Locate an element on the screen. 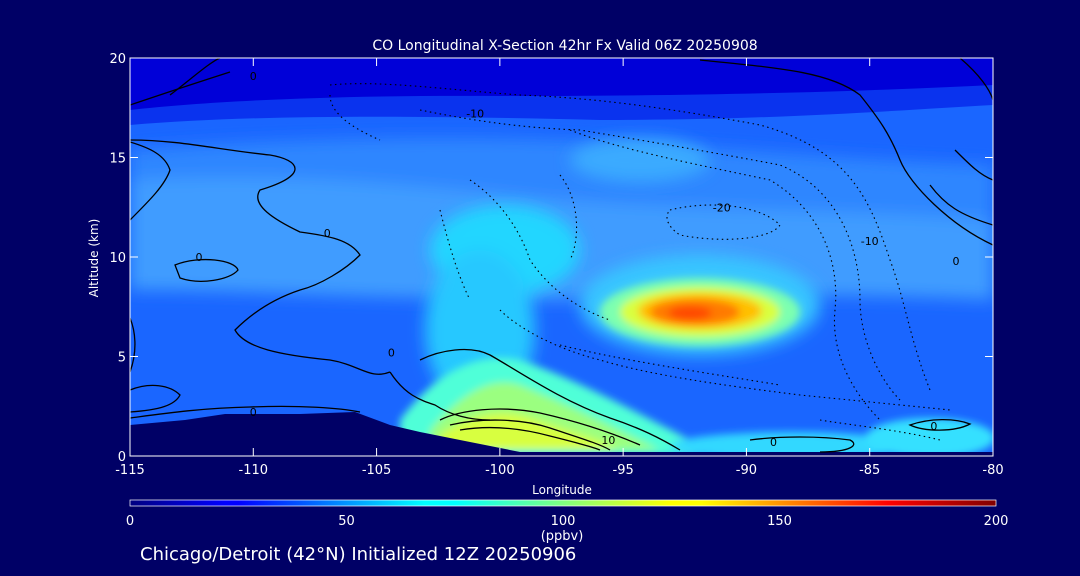  x-tick-label: -85 is located at coordinates (869, 470).